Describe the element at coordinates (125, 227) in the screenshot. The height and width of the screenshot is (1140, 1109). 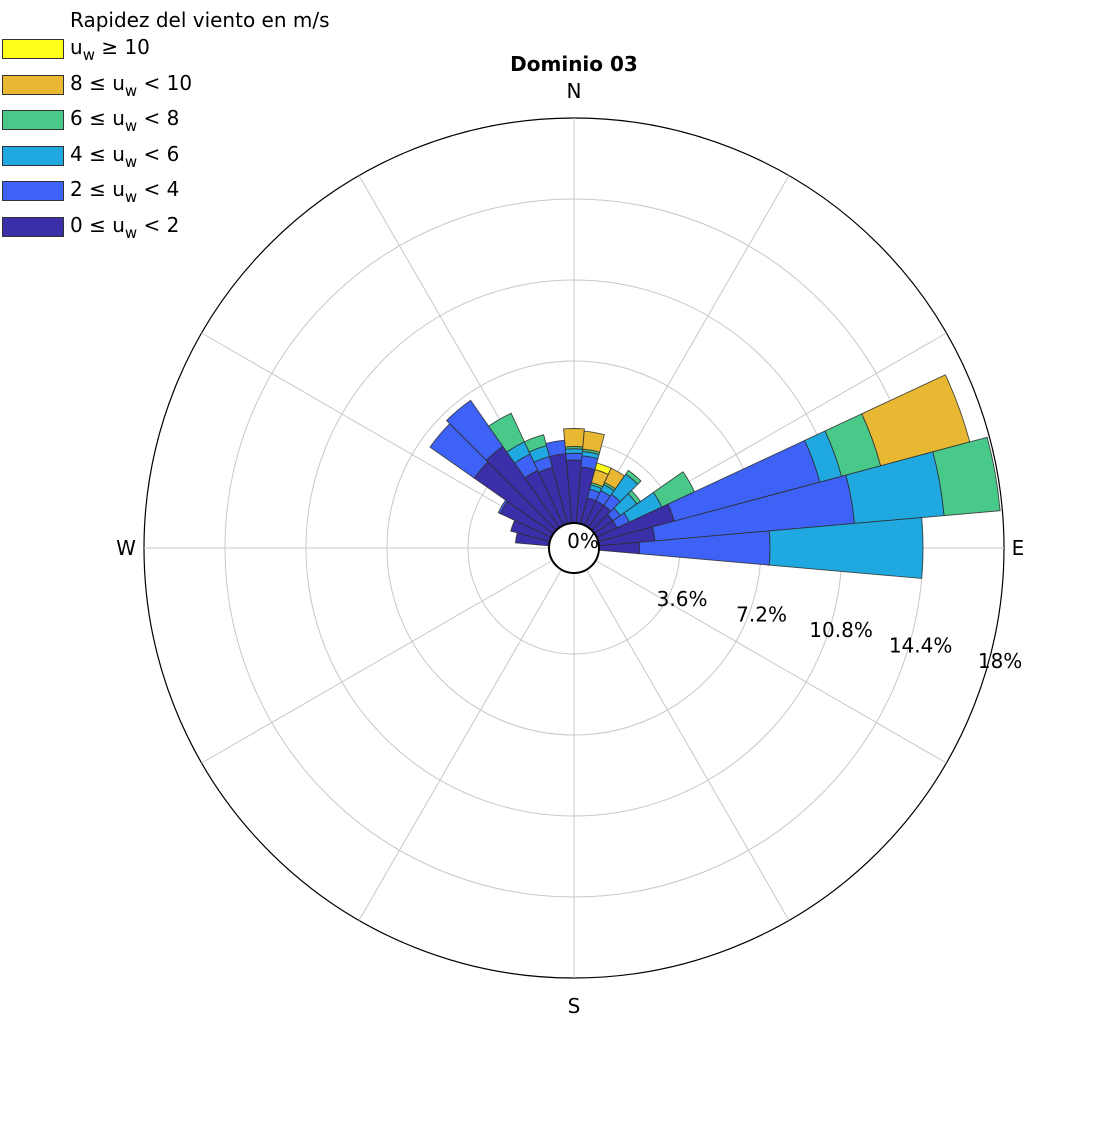
I see `legend-label: 0 ≤ uw < 2` at that location.